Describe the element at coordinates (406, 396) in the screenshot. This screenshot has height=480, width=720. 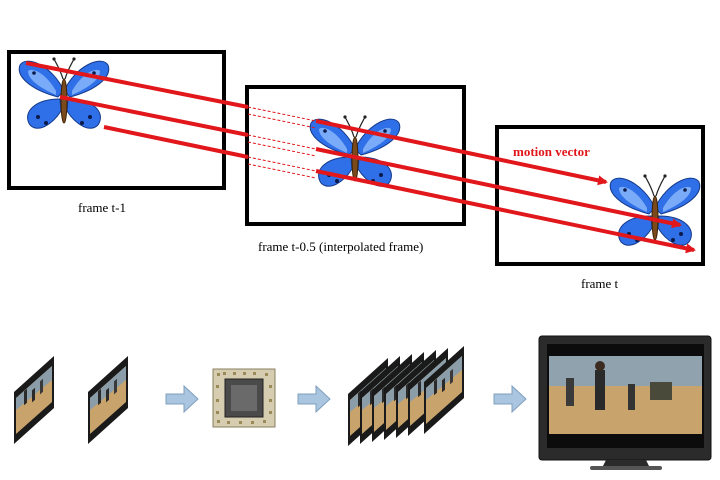
I see `interpolated-frames-stack` at that location.